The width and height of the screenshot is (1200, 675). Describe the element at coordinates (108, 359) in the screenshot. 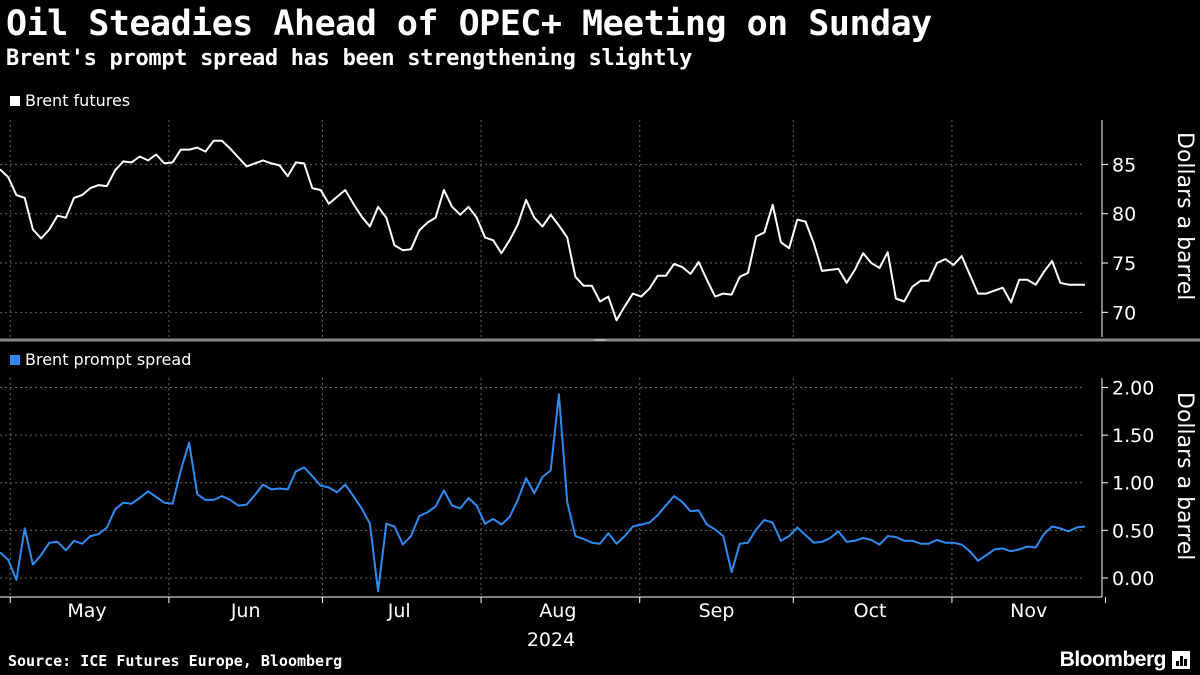

I see `legend-spread-label: Brent prompt spread` at that location.